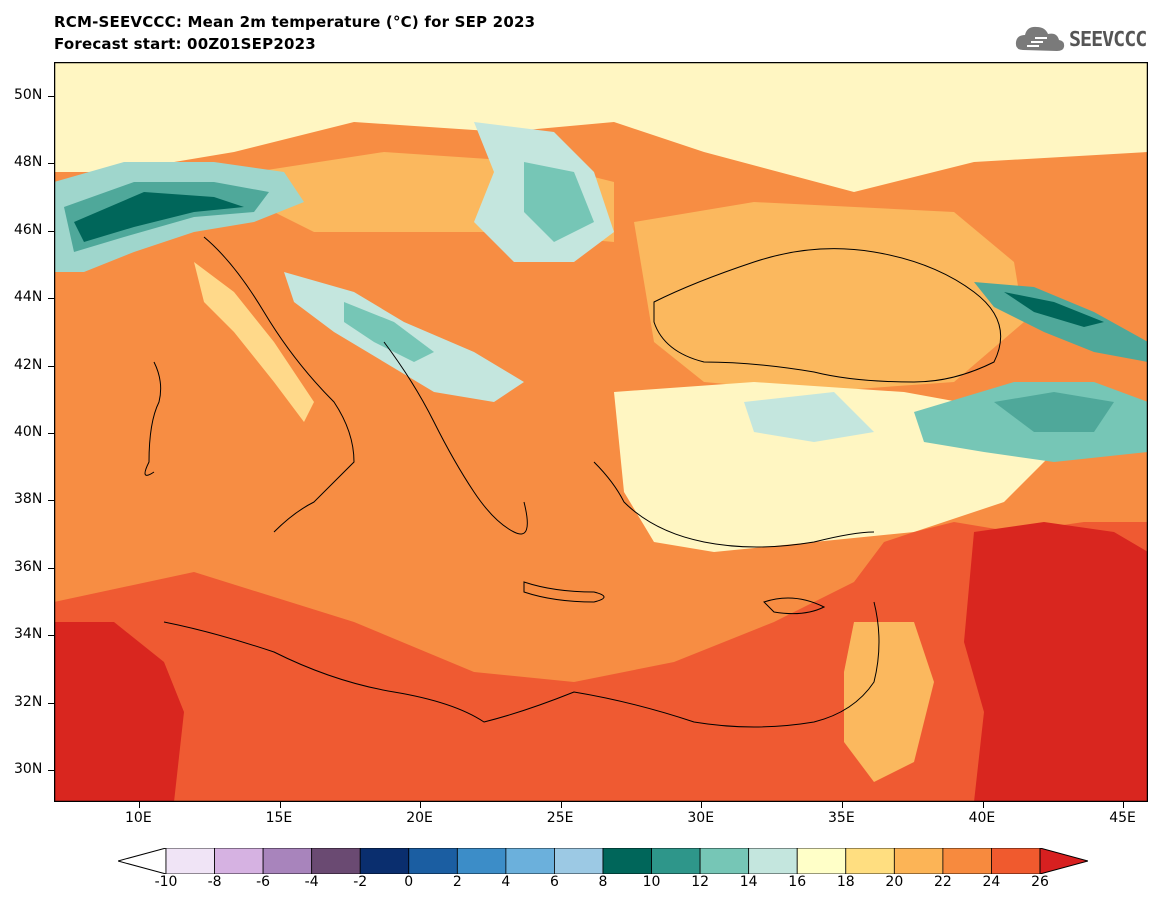  Describe the element at coordinates (1063, 861) in the screenshot. I see `colorbar-high-extension` at that location.